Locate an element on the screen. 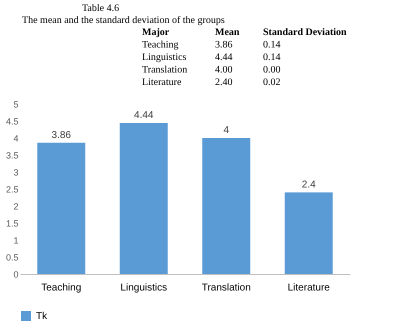 The height and width of the screenshot is (332, 400). data-label: 3.86 is located at coordinates (62, 135).